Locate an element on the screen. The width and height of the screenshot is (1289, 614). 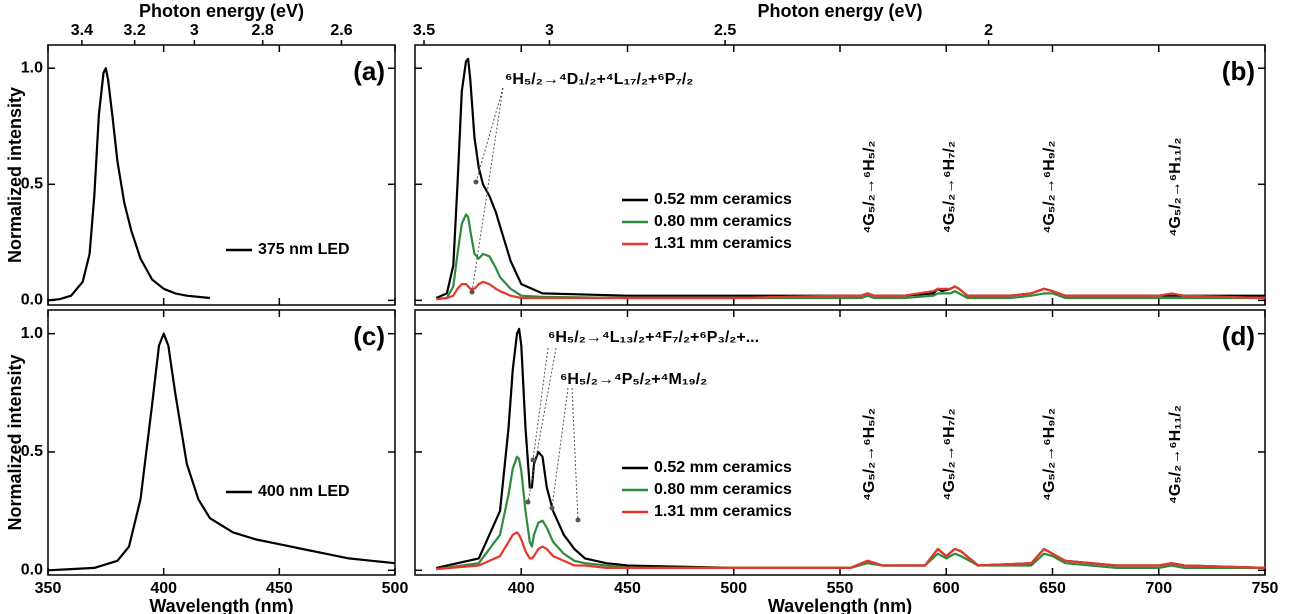
x-tick-label: 600 is located at coordinates (946, 588).